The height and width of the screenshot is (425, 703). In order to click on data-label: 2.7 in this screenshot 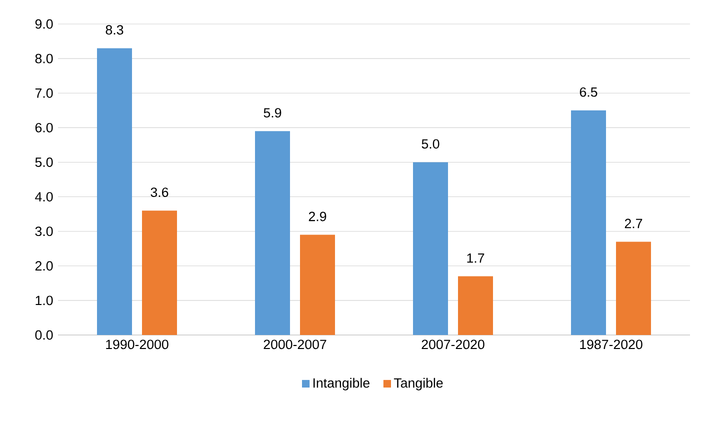, I will do `click(633, 223)`.